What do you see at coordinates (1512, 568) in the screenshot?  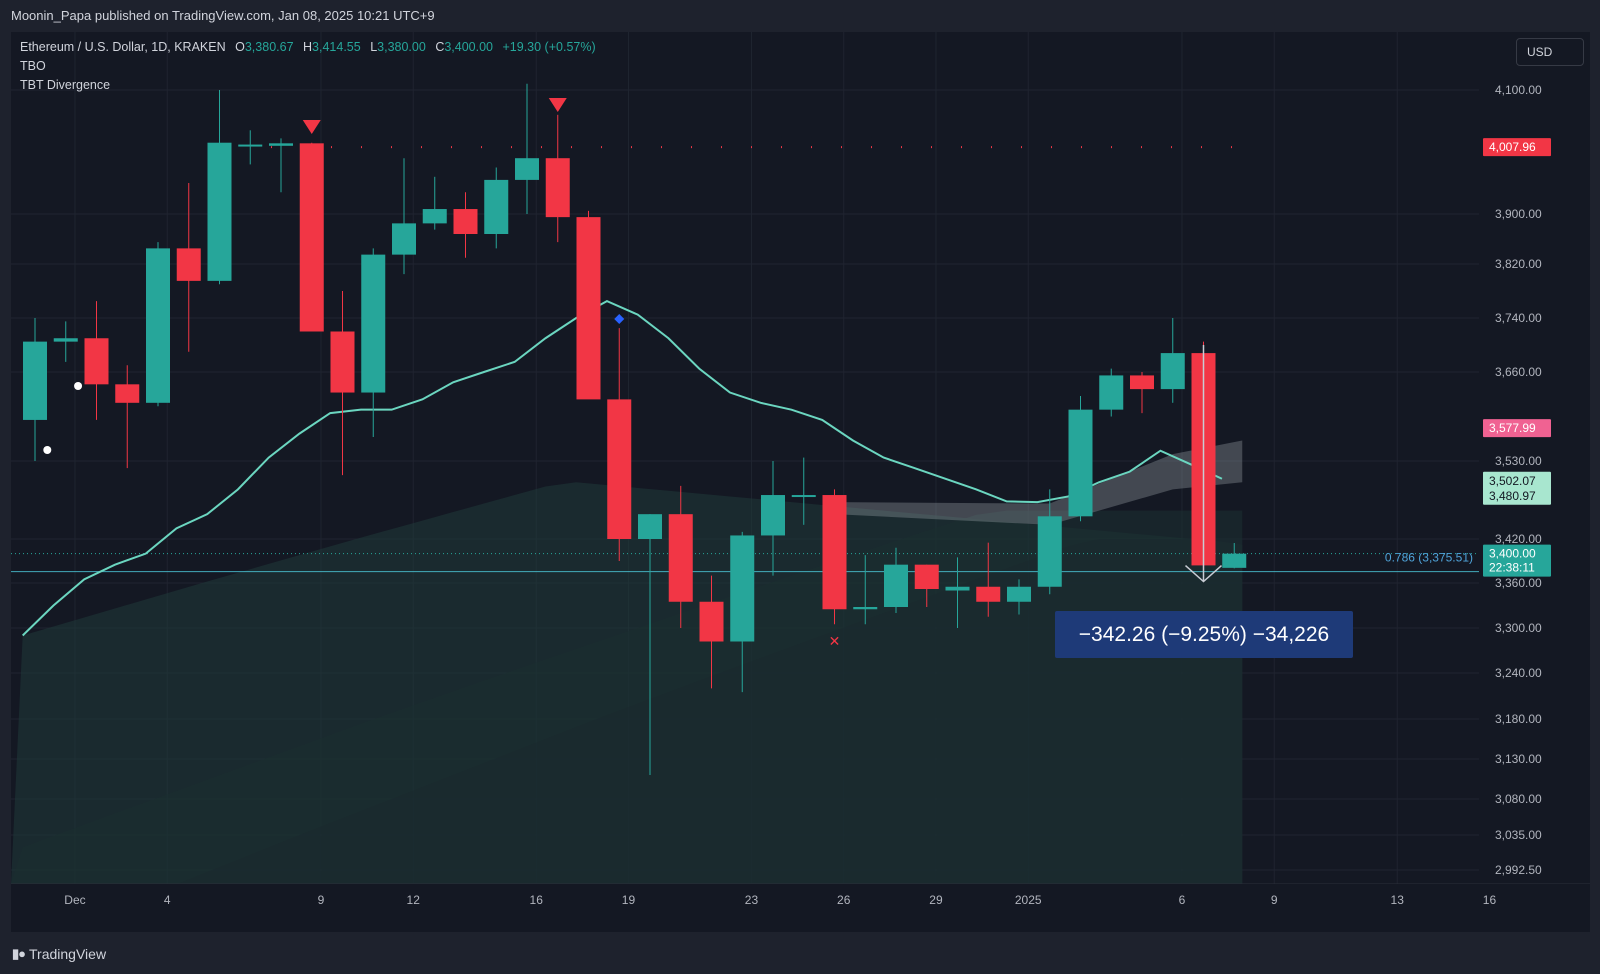 I see `price-tag-label: 22:38:11` at bounding box center [1512, 568].